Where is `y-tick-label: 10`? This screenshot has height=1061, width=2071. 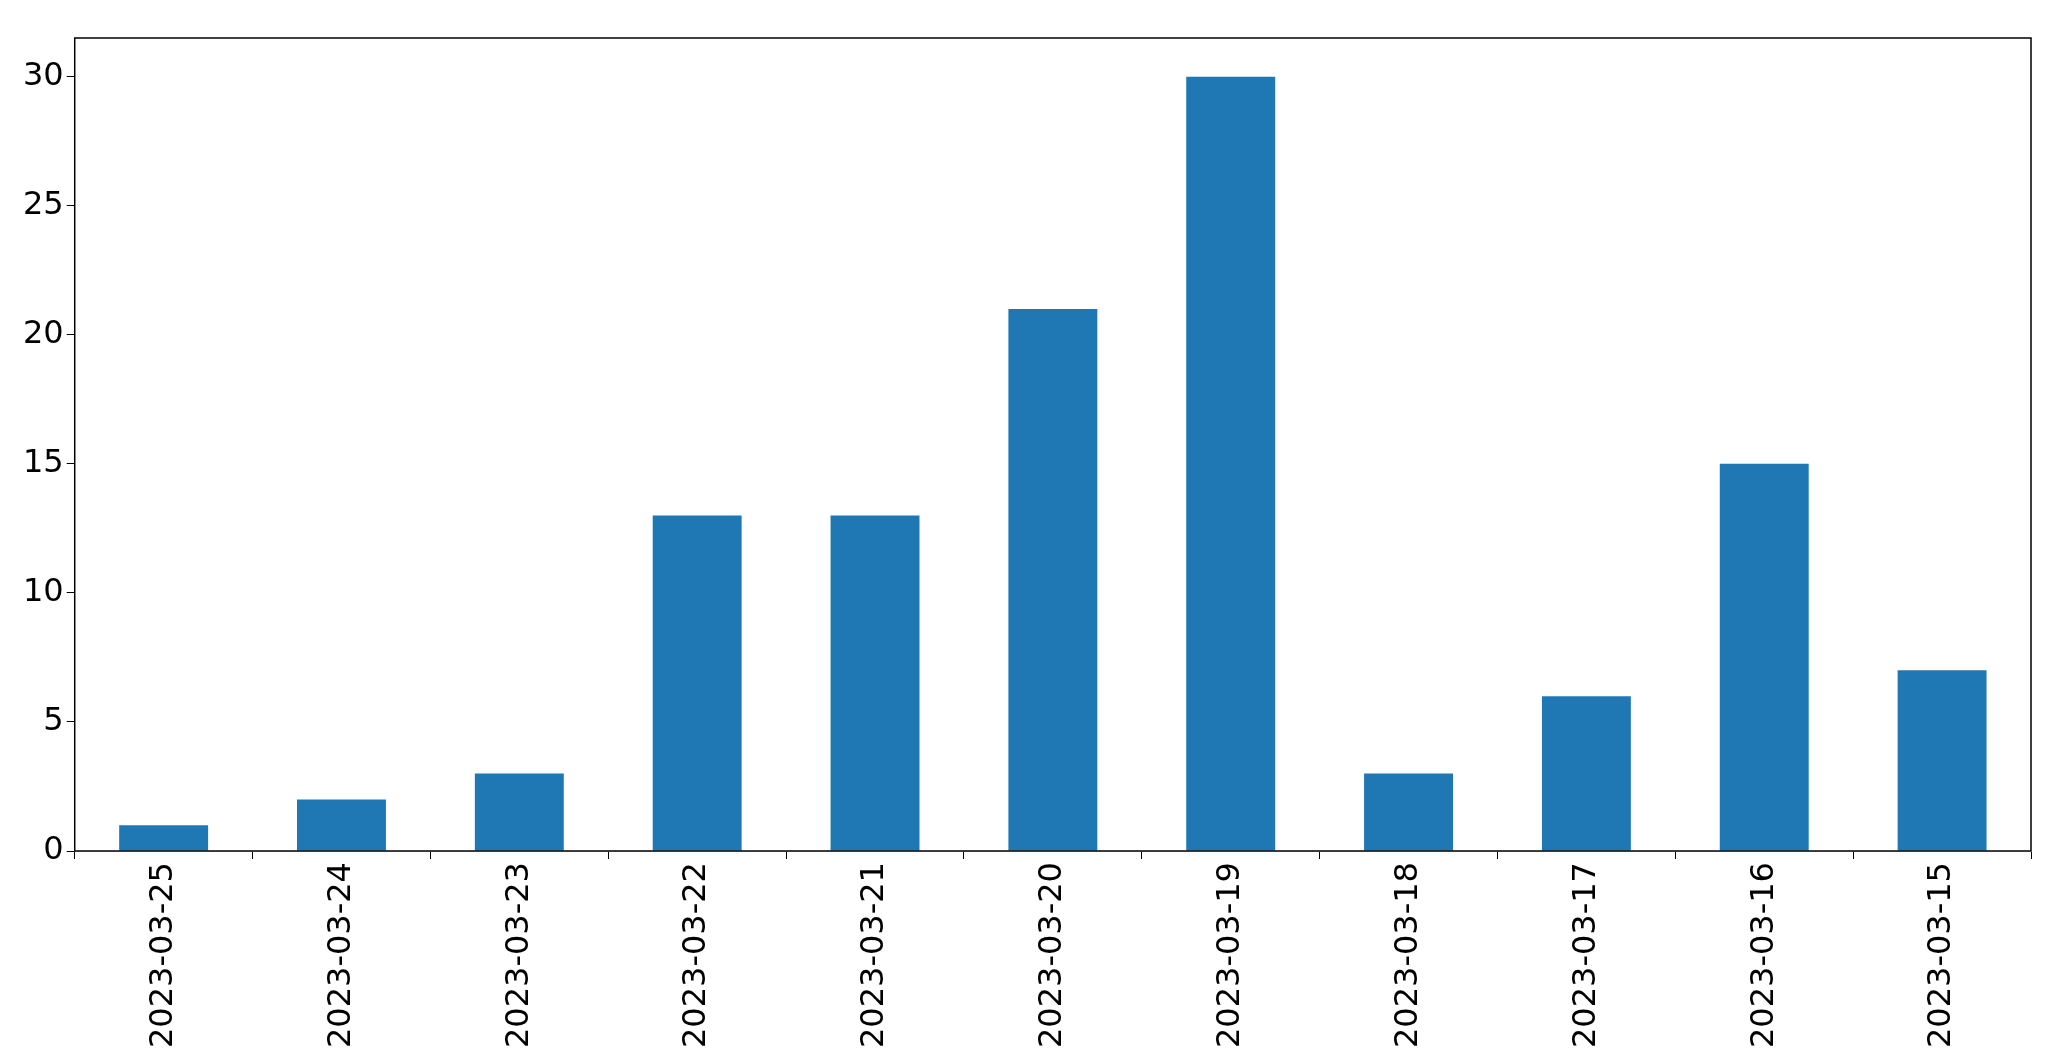
y-tick-label: 10 is located at coordinates (43, 590).